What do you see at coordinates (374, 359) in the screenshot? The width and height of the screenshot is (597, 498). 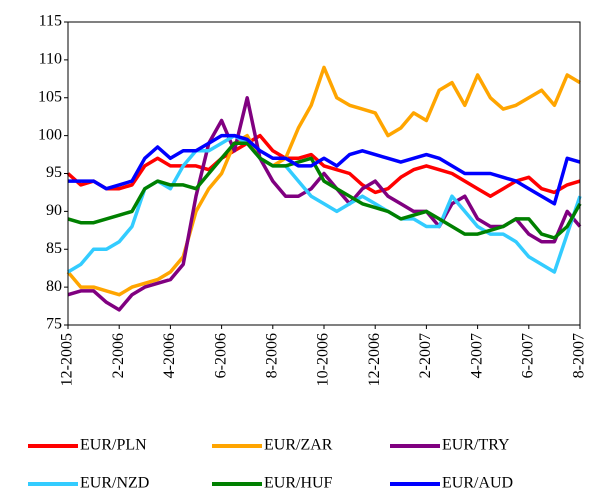 I see `x-tick-label: 12-2006` at bounding box center [374, 359].